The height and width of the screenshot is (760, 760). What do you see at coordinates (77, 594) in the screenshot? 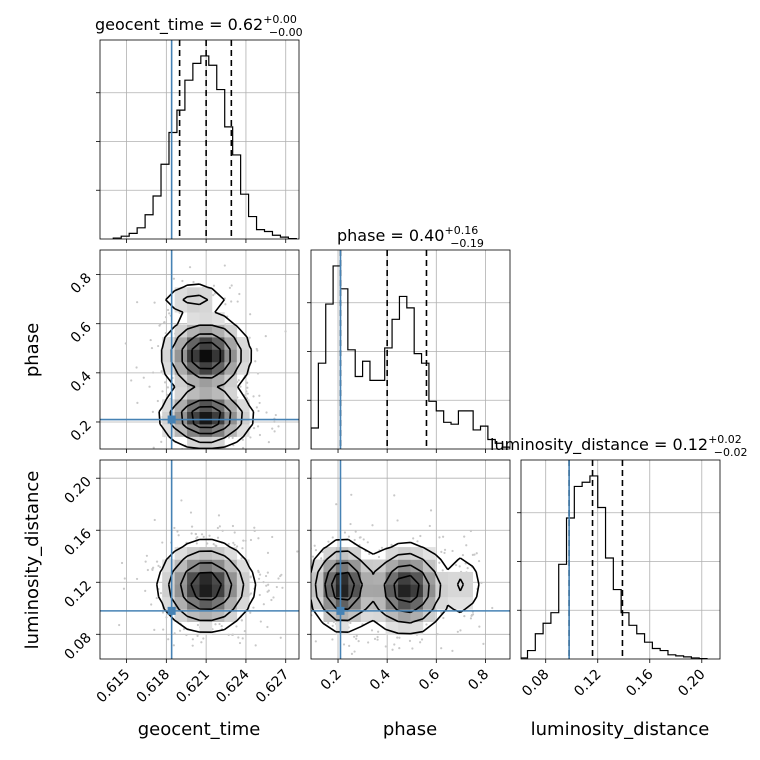
I see `ytick-label-luminosity-distance: 0.12` at bounding box center [77, 594].